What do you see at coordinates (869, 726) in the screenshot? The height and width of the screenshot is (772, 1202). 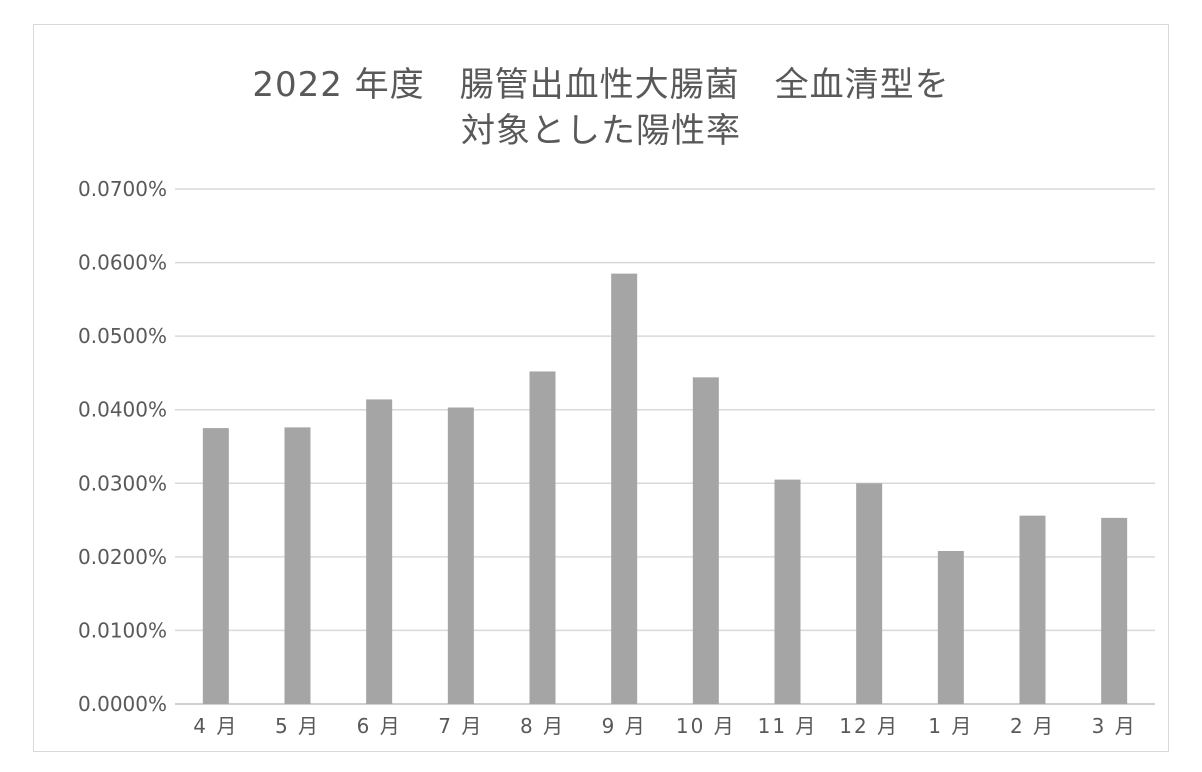 I see `x-tick-label: 12 月` at bounding box center [869, 726].